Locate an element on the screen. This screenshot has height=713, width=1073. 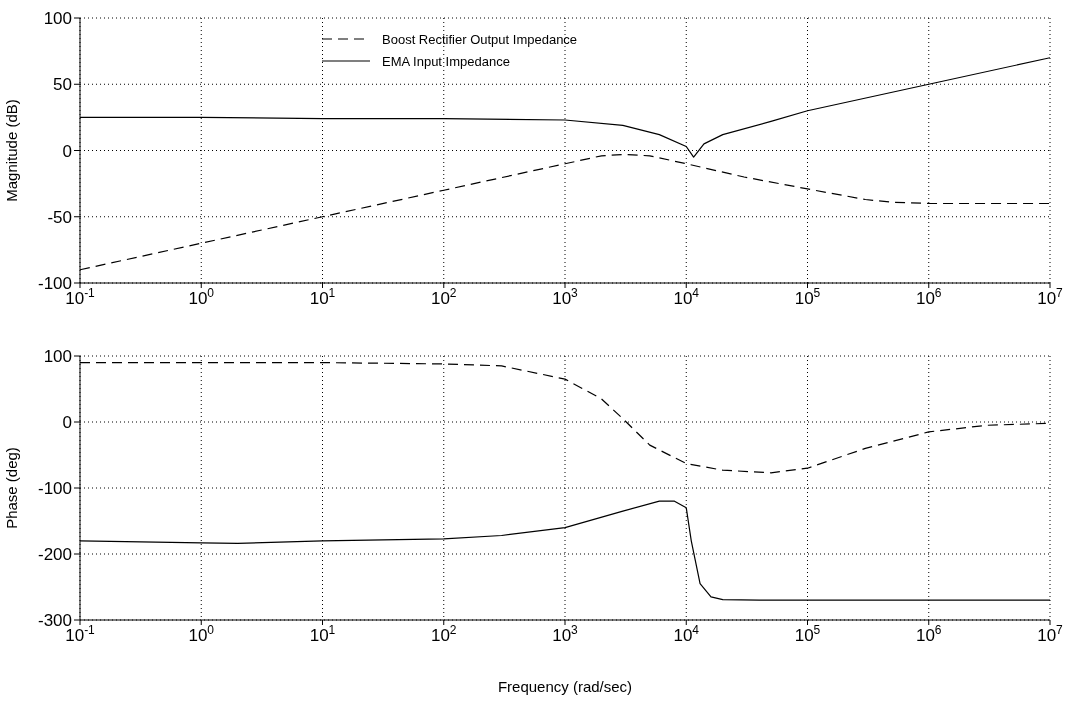
legend-label: EMA Input Impedance is located at coordinates (446, 61).